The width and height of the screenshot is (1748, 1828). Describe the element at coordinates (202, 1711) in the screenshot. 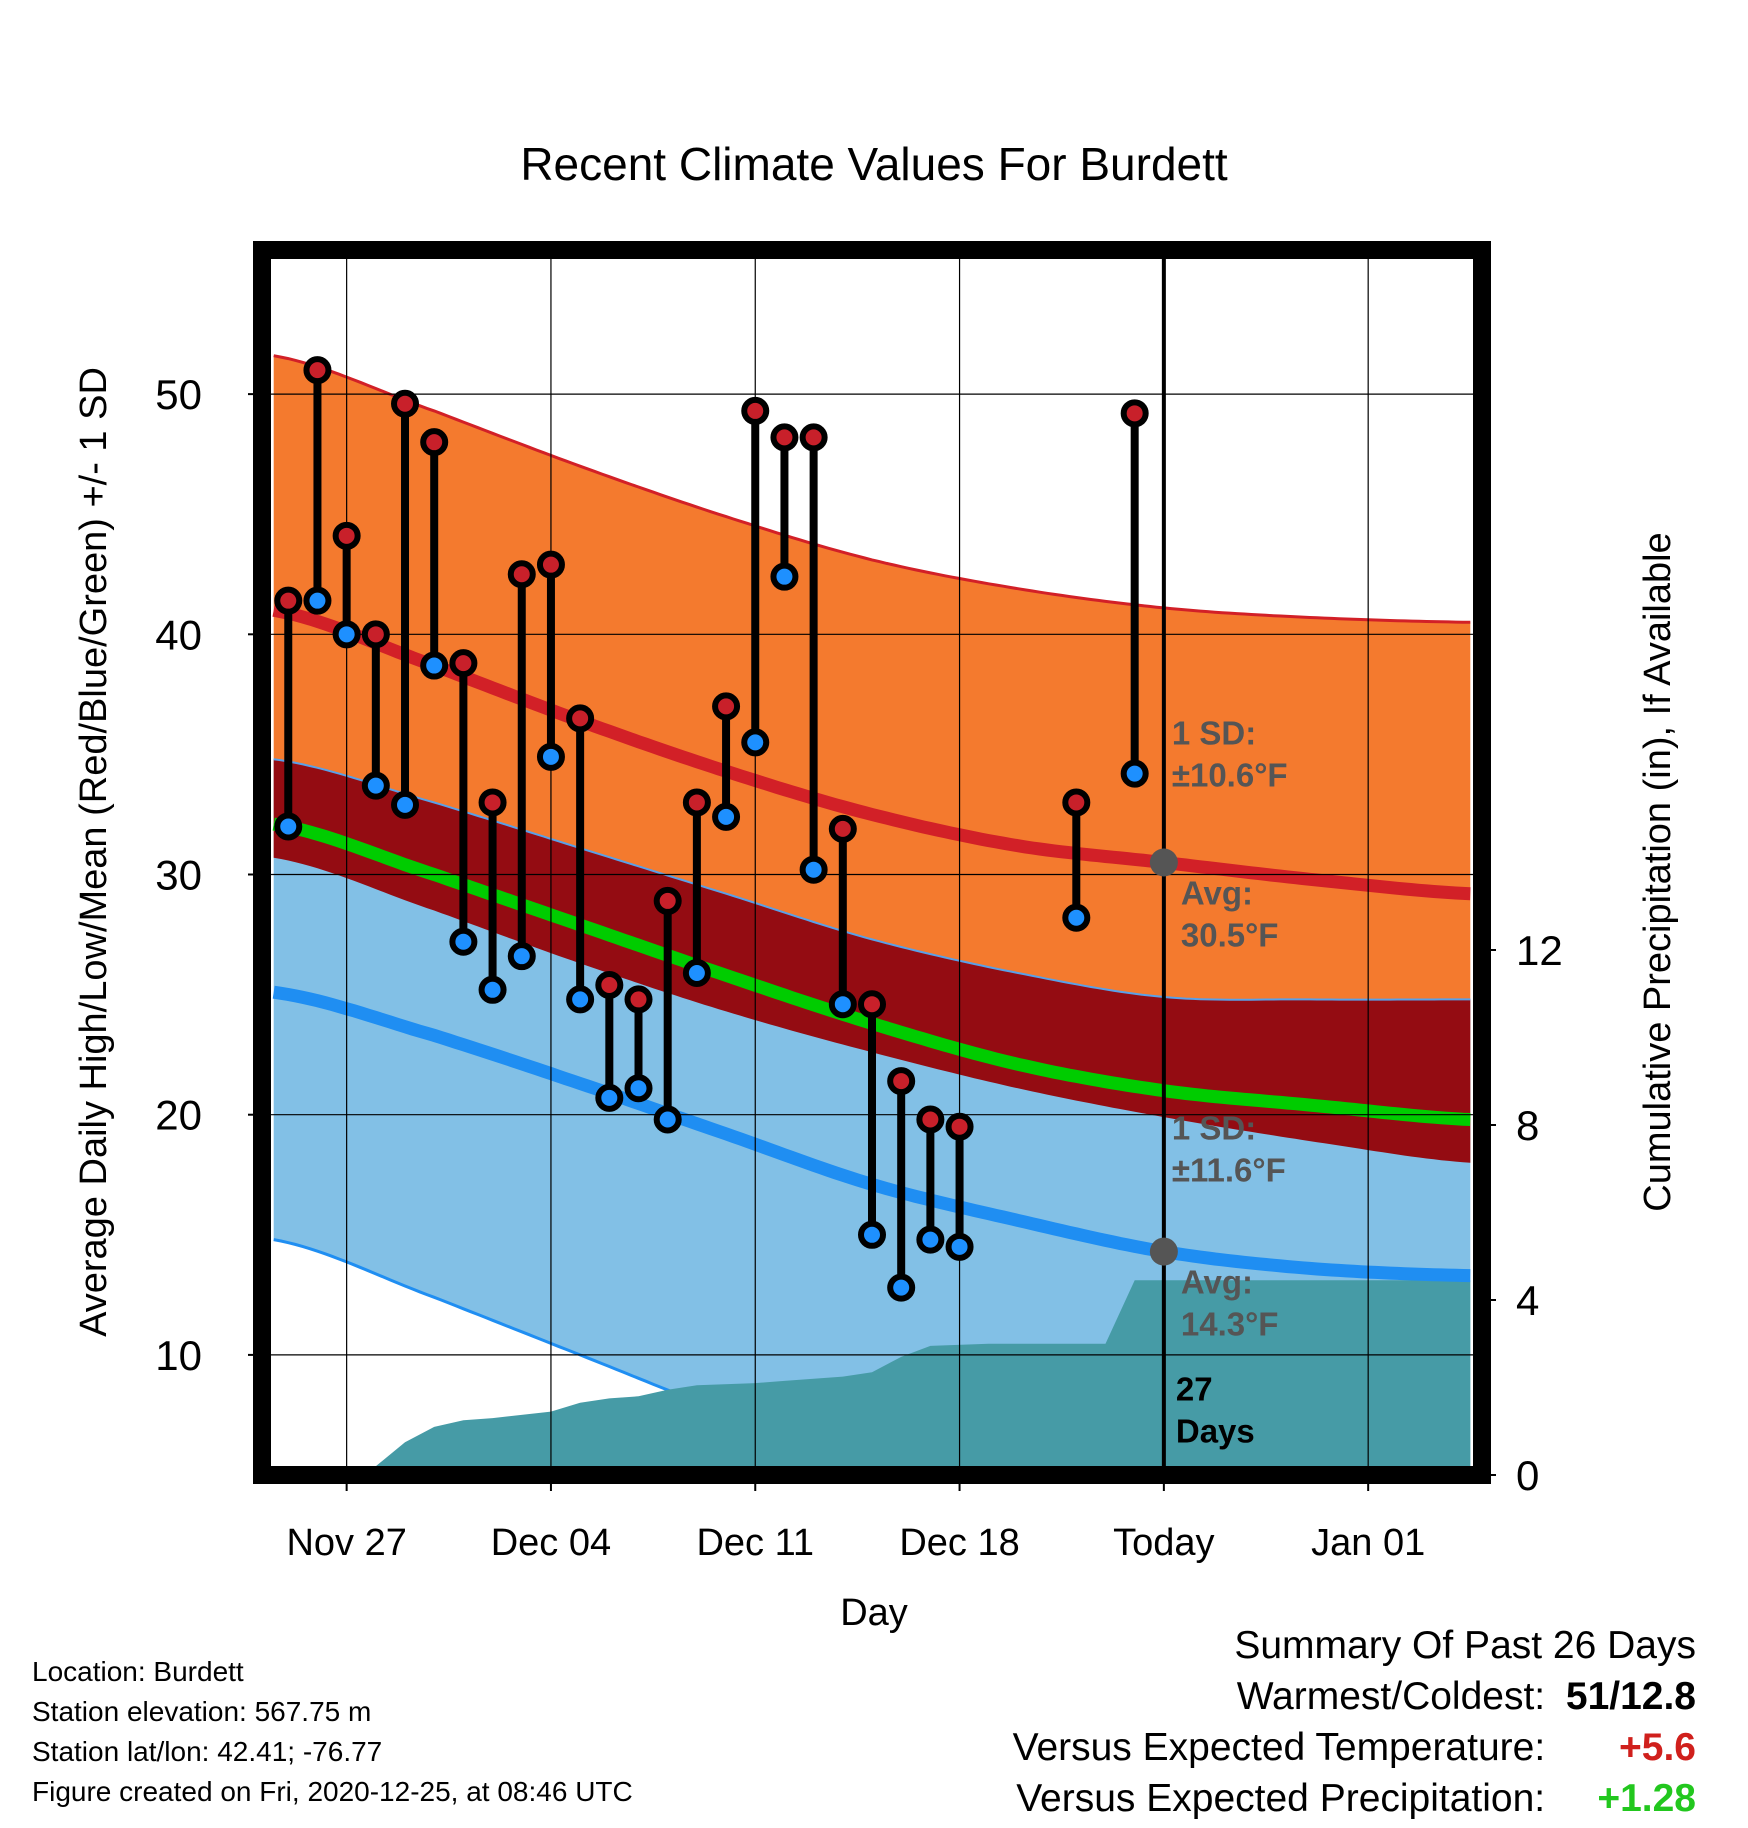

I see `elevation-text: Station elevation: 567.75 m` at that location.